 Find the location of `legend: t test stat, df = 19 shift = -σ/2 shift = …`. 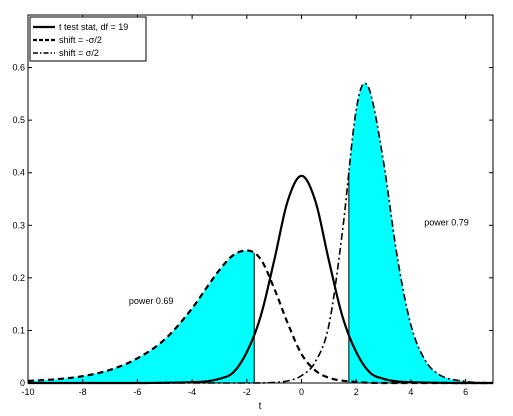

legend: t test stat, df = 19 shift = -σ/2 shift = … is located at coordinates (88, 39).